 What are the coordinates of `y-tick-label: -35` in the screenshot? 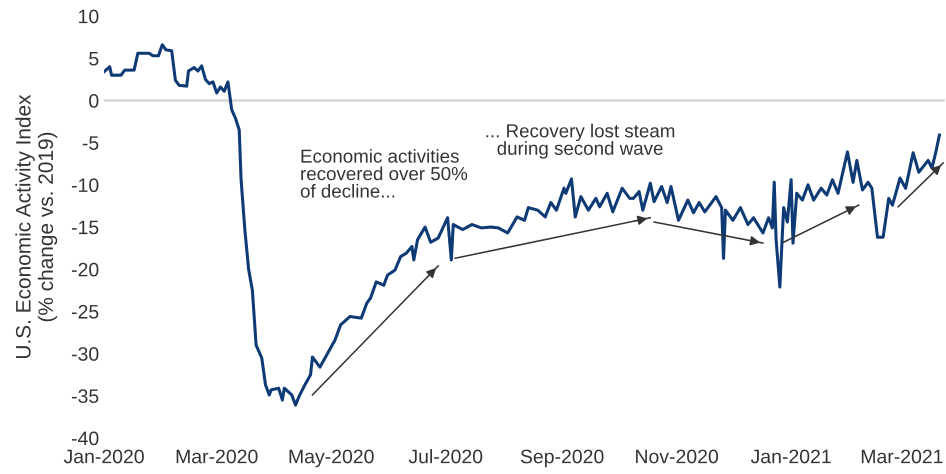 It's located at (85, 396).